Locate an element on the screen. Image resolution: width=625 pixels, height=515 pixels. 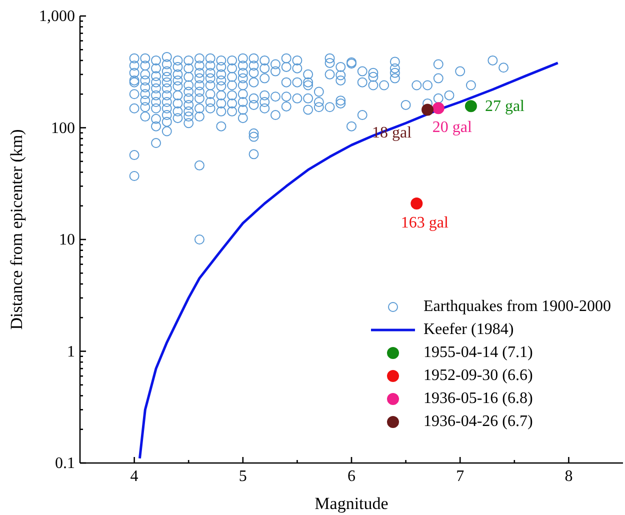
legend-label: 1955-04-14 (7.1) is located at coordinates (478, 353).